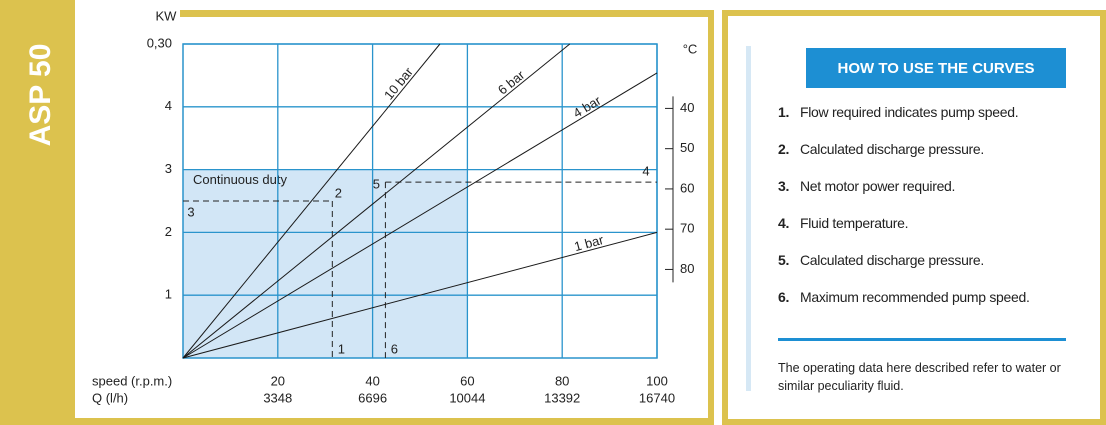 Image resolution: width=1106 pixels, height=425 pixels. What do you see at coordinates (904, 196) in the screenshot?
I see `step: 3. Net motor power required.` at bounding box center [904, 196].